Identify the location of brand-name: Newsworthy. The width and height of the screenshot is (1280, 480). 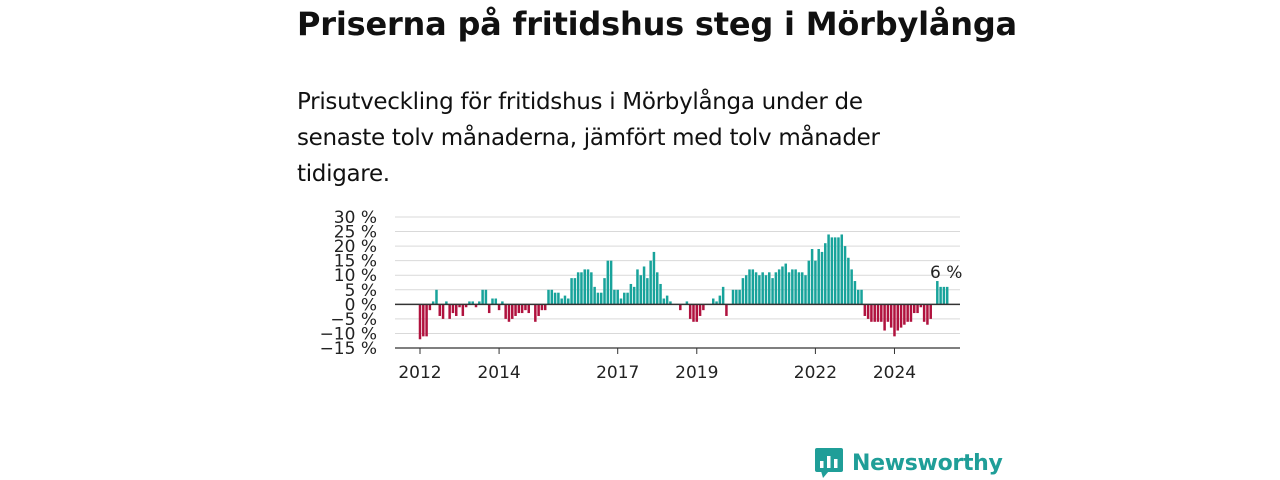
(927, 463).